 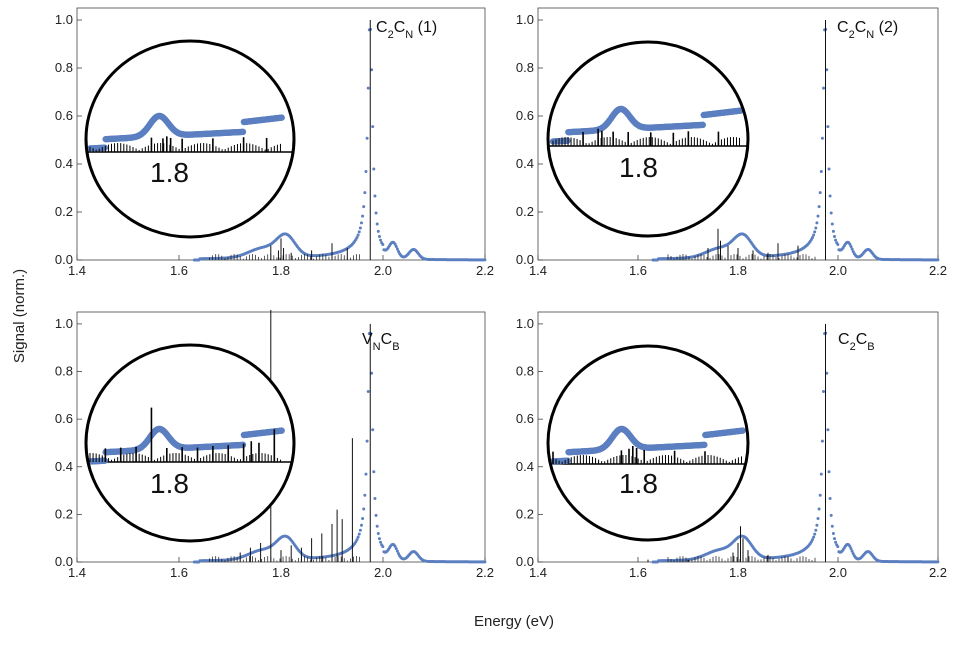 What do you see at coordinates (381, 342) in the screenshot?
I see `panel-label: VNCB` at bounding box center [381, 342].